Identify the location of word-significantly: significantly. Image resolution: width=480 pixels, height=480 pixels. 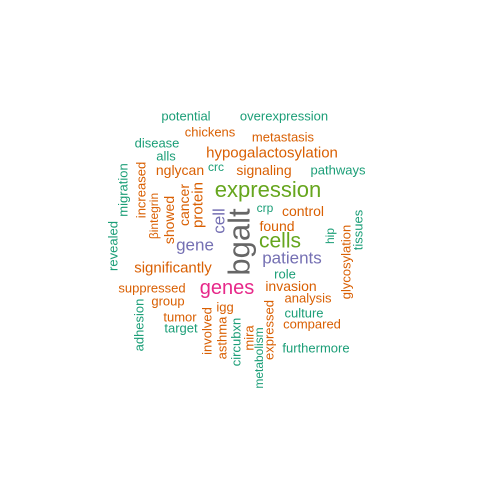
(173, 268).